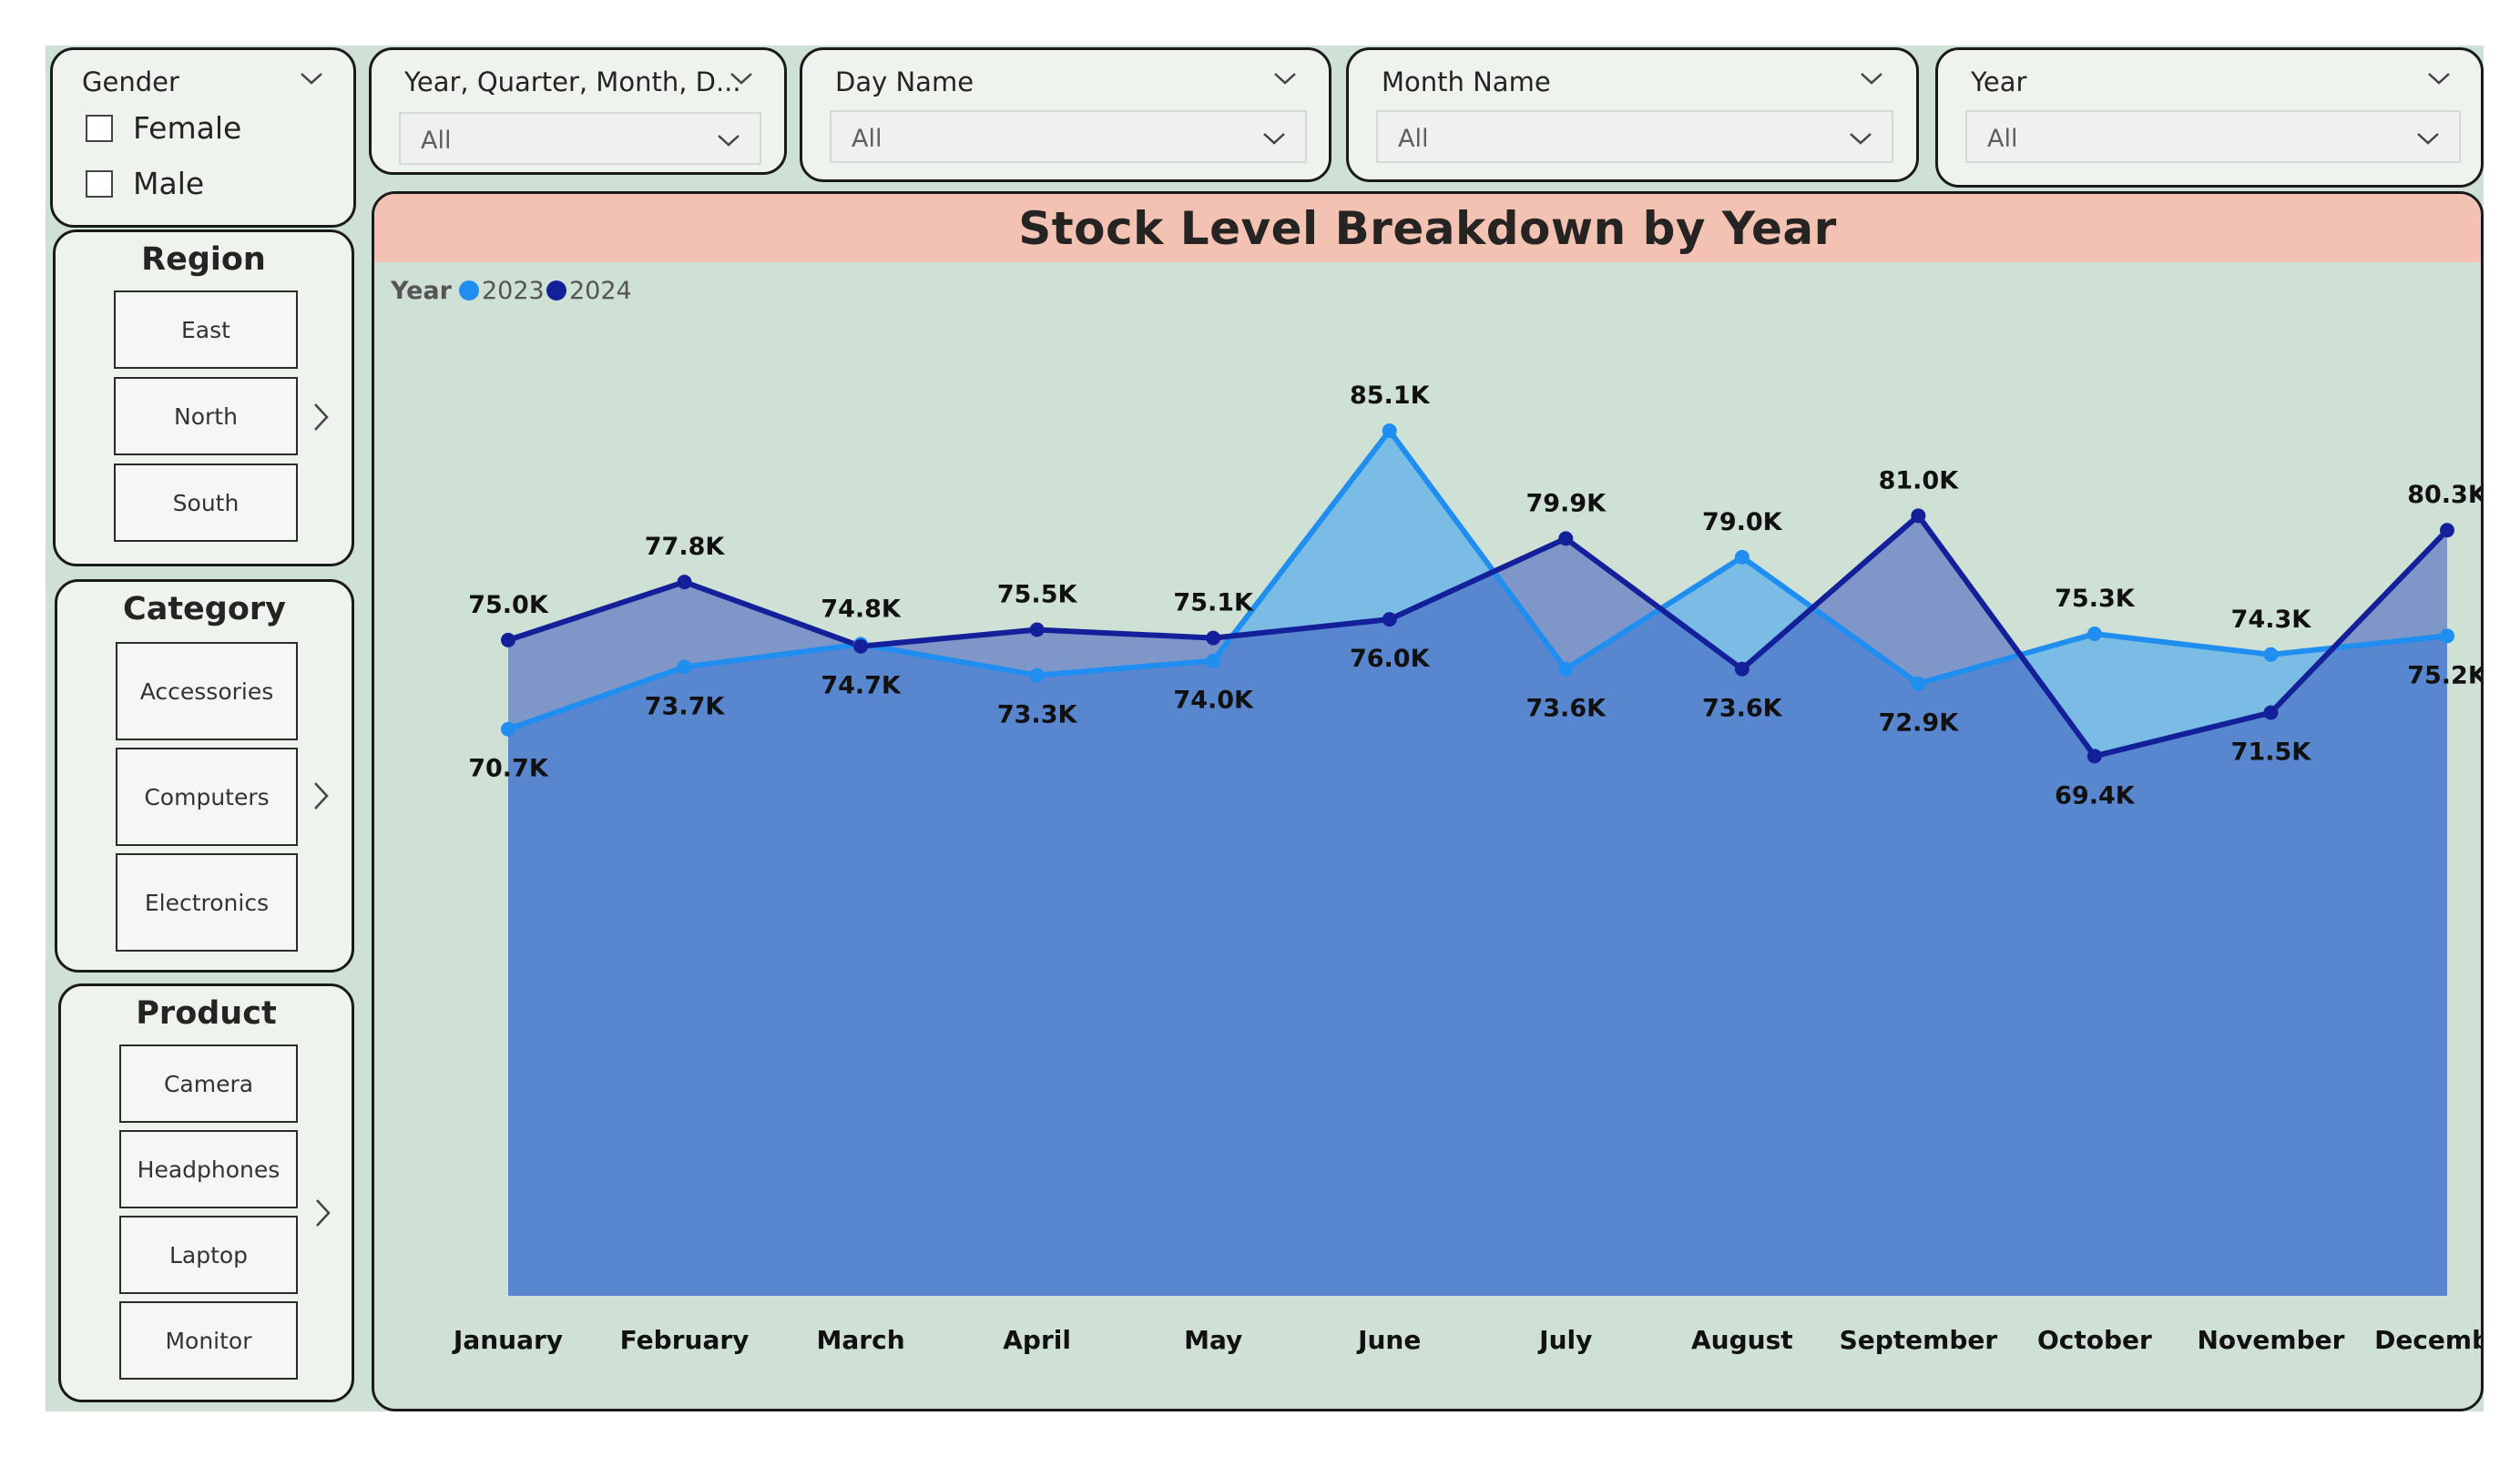 This screenshot has width=2520, height=1457. Describe the element at coordinates (1564, 1340) in the screenshot. I see `x-tick-label: July` at that location.